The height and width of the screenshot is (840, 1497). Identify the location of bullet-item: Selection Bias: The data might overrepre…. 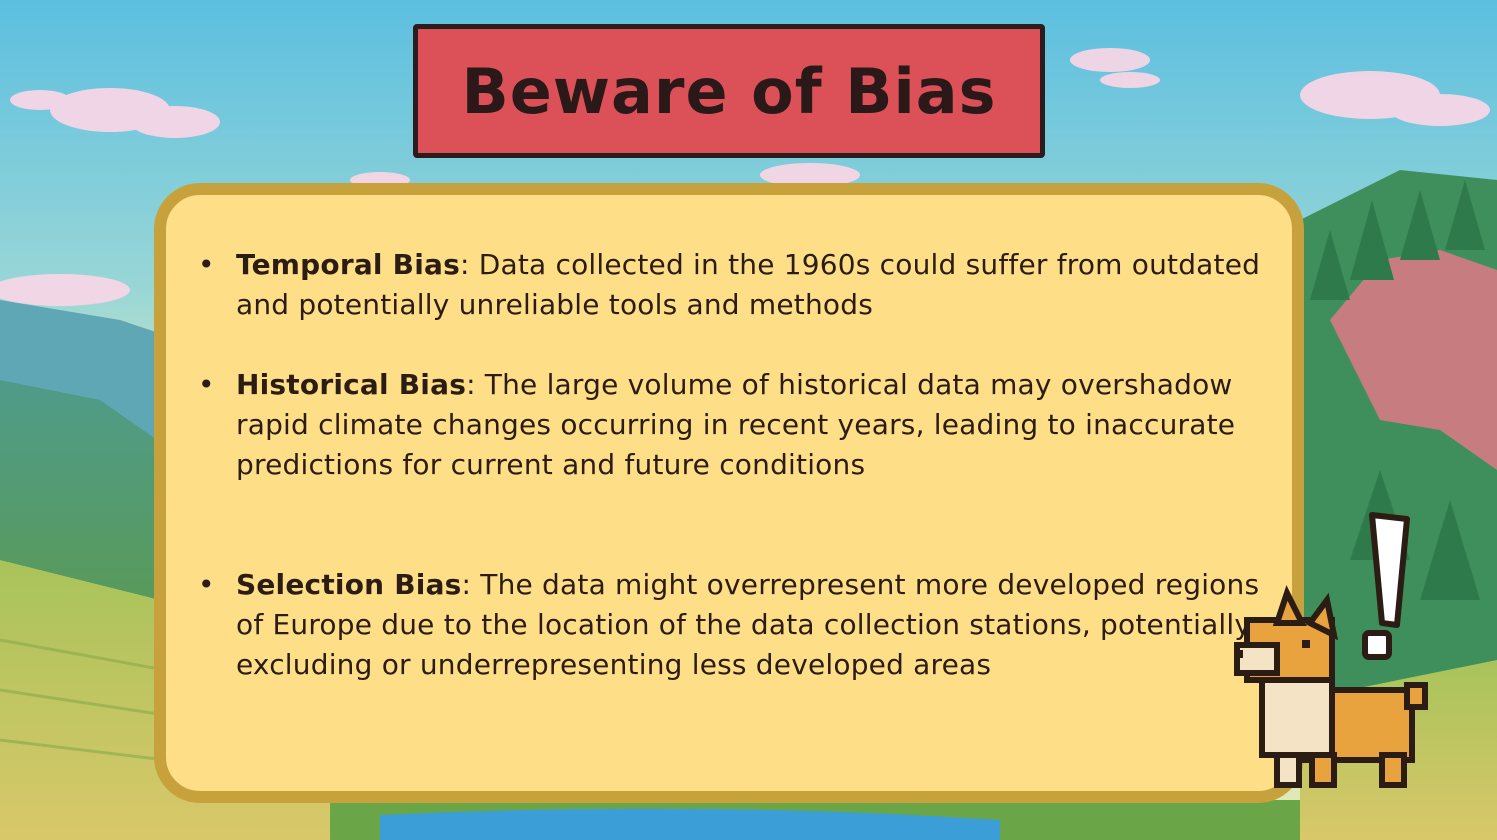
(732, 625).